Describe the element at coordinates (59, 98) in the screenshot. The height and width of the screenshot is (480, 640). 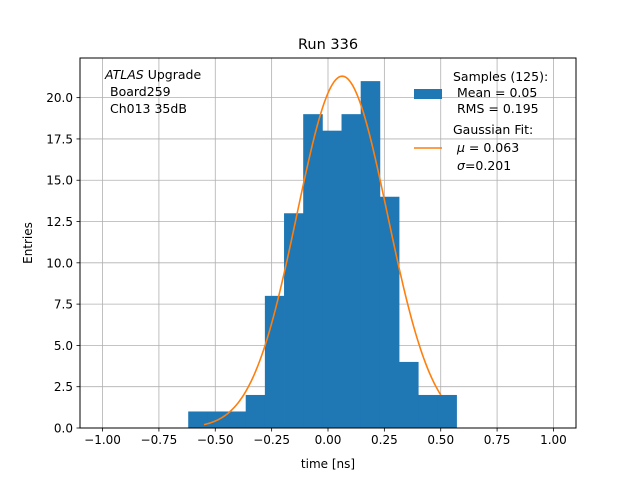
I see `y-tick-label: 20.0` at that location.